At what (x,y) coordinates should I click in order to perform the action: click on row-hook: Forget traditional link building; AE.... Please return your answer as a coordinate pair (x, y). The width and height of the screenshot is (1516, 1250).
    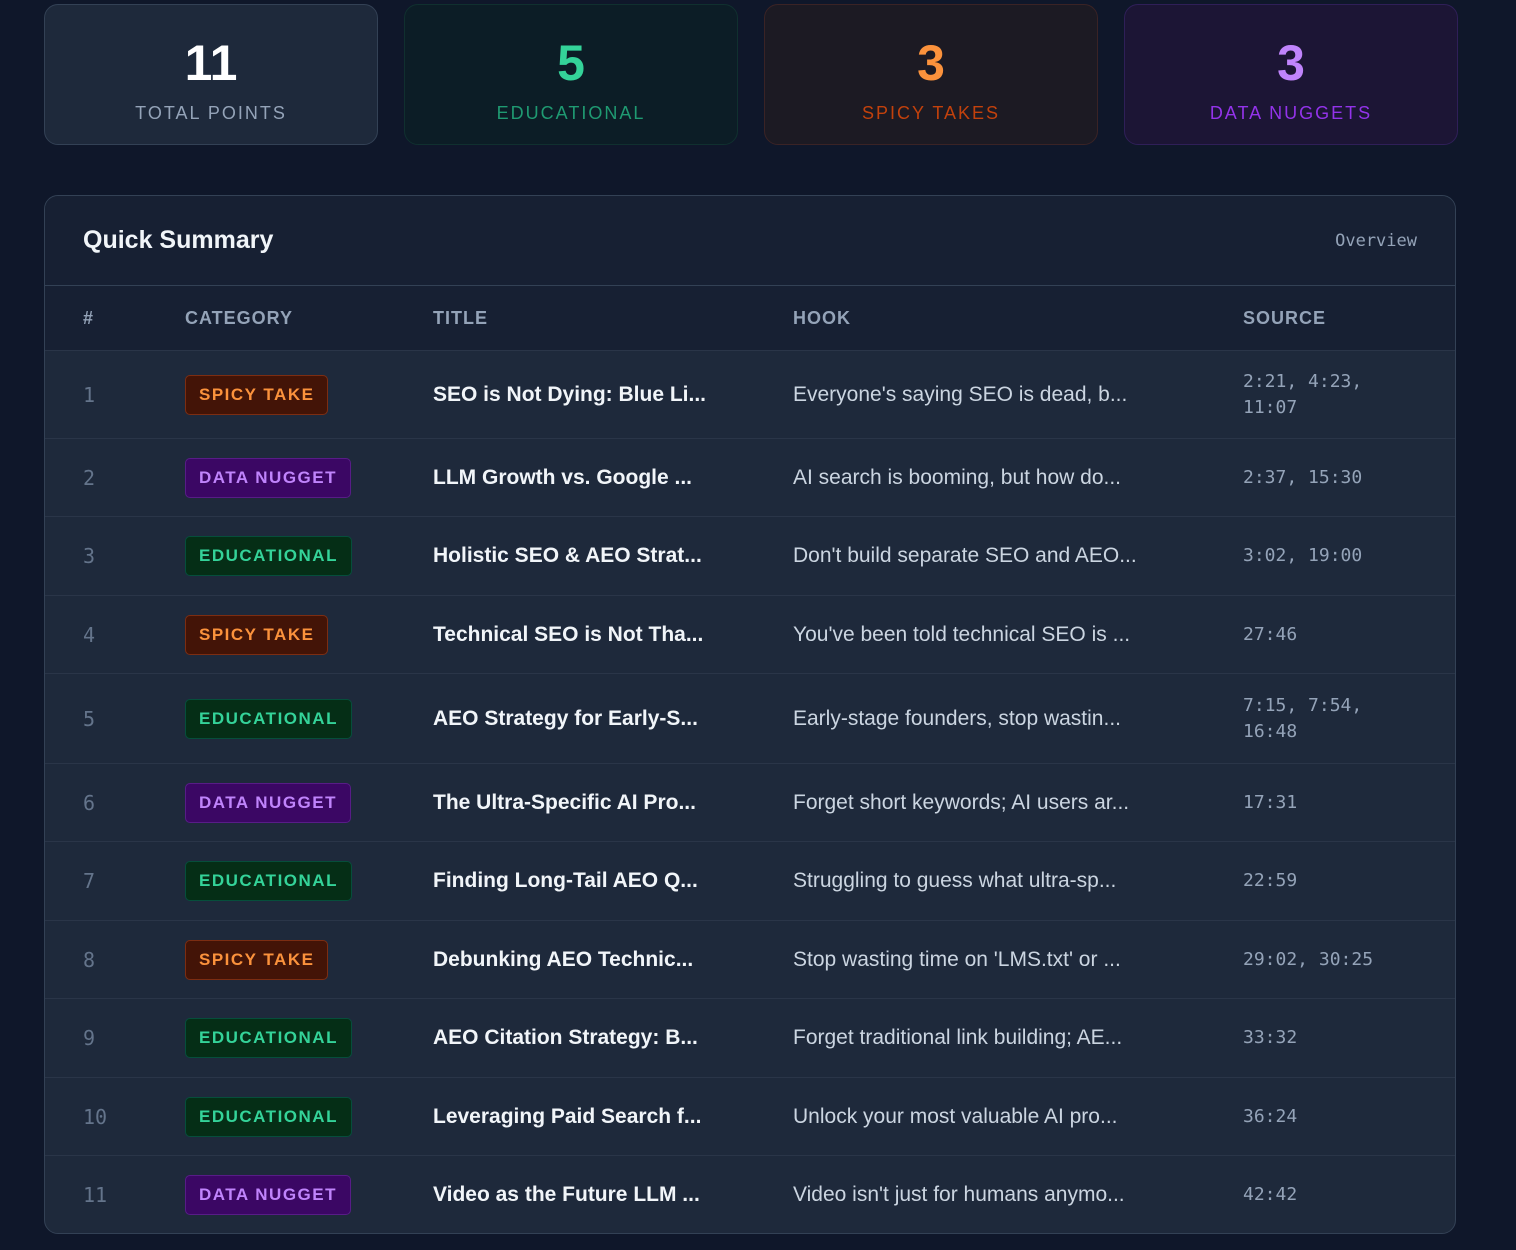
    Looking at the image, I should click on (958, 1037).